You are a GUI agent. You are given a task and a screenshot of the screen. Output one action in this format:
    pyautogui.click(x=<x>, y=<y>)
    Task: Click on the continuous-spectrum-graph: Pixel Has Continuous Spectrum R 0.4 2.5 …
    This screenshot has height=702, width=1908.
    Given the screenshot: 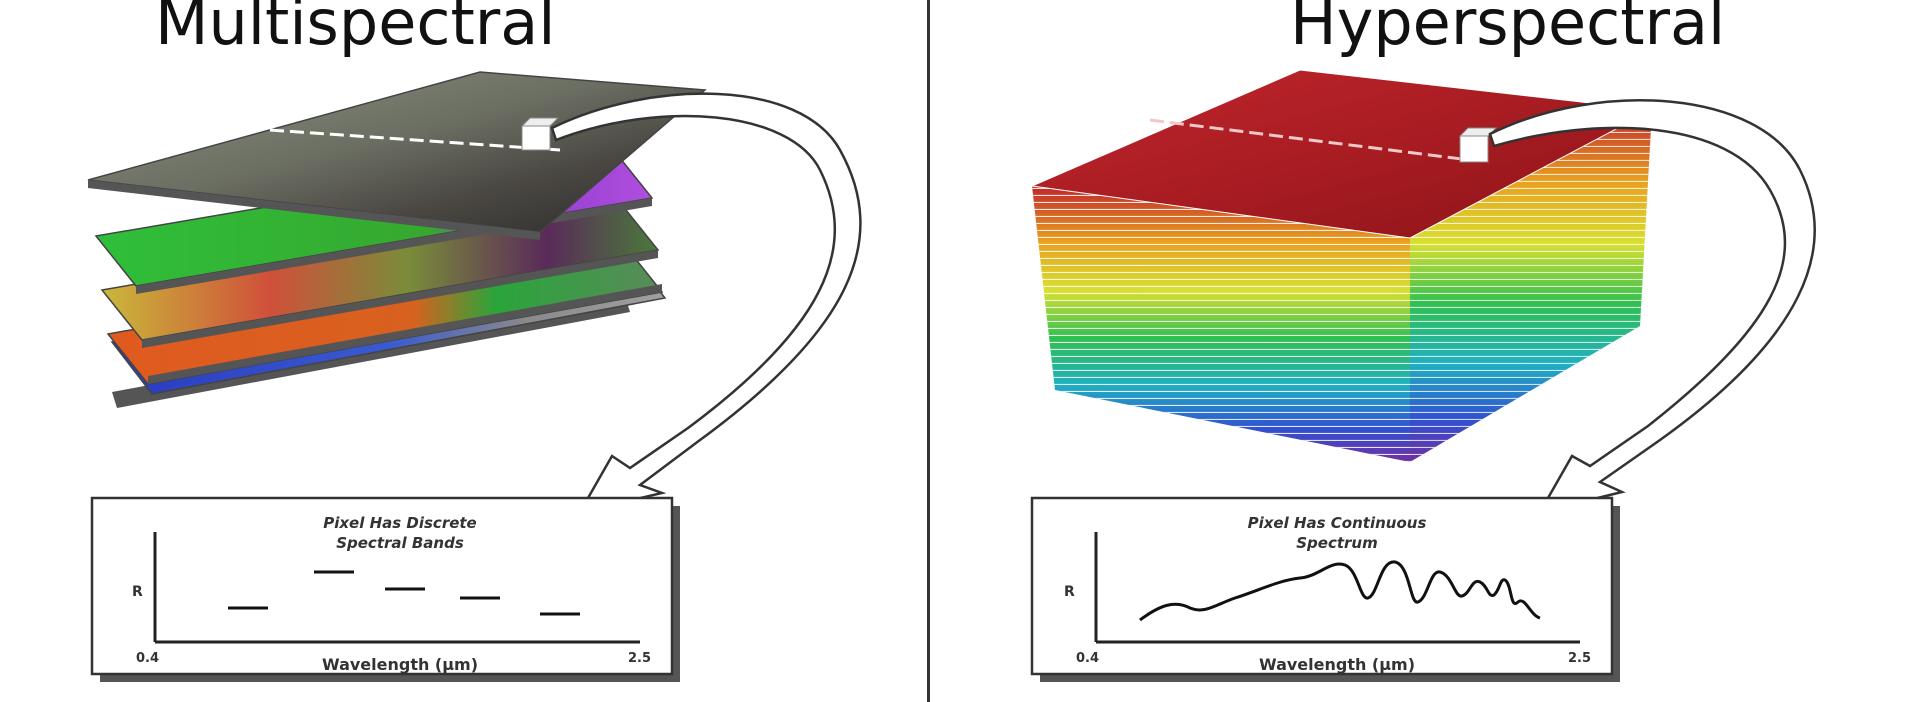 What is the action you would take?
    pyautogui.click(x=1325, y=589)
    